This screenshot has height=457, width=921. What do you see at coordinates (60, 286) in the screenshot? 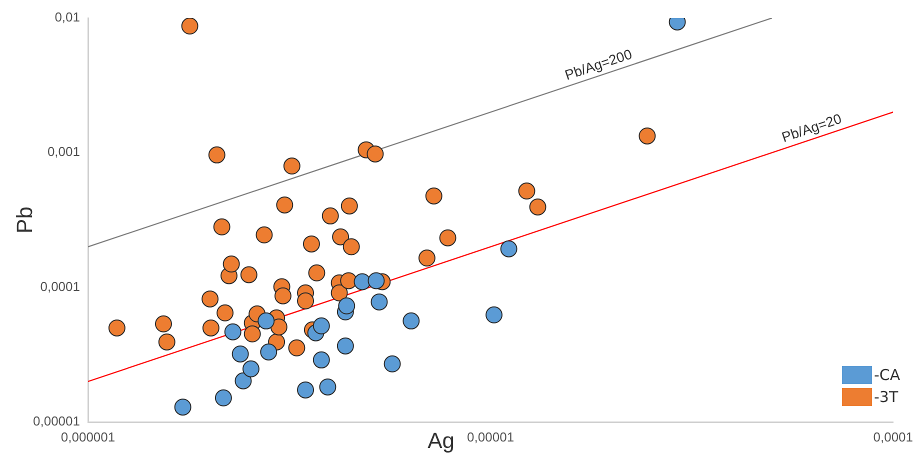
I see `y-tick-label: 0,0001` at bounding box center [60, 286].